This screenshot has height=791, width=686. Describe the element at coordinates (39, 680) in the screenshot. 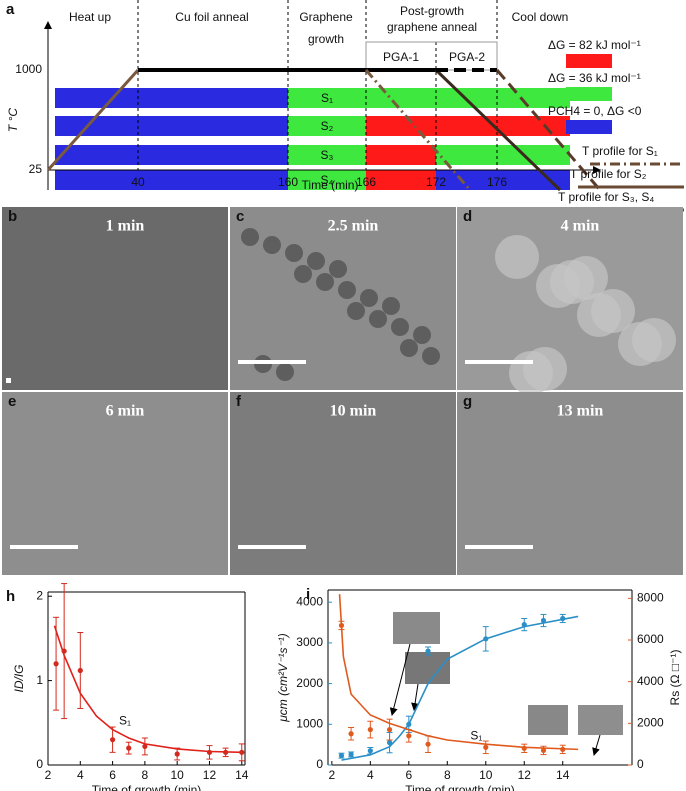

I see `y-tick-label: 1` at that location.